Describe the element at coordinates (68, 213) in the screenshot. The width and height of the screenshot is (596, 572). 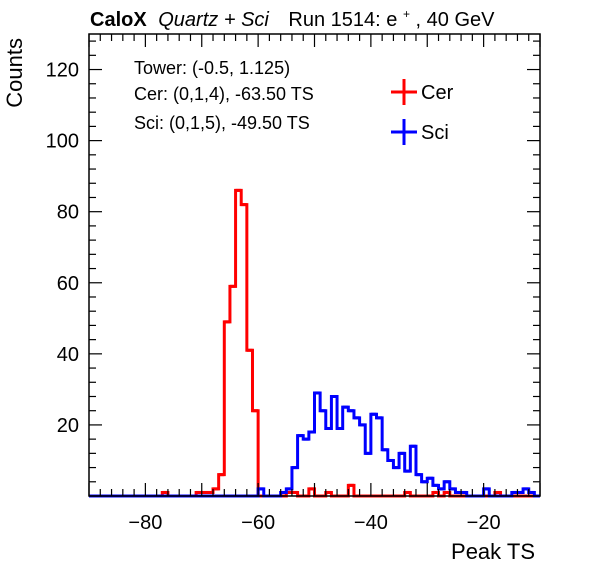
I see `y-tick-label: 80` at that location.